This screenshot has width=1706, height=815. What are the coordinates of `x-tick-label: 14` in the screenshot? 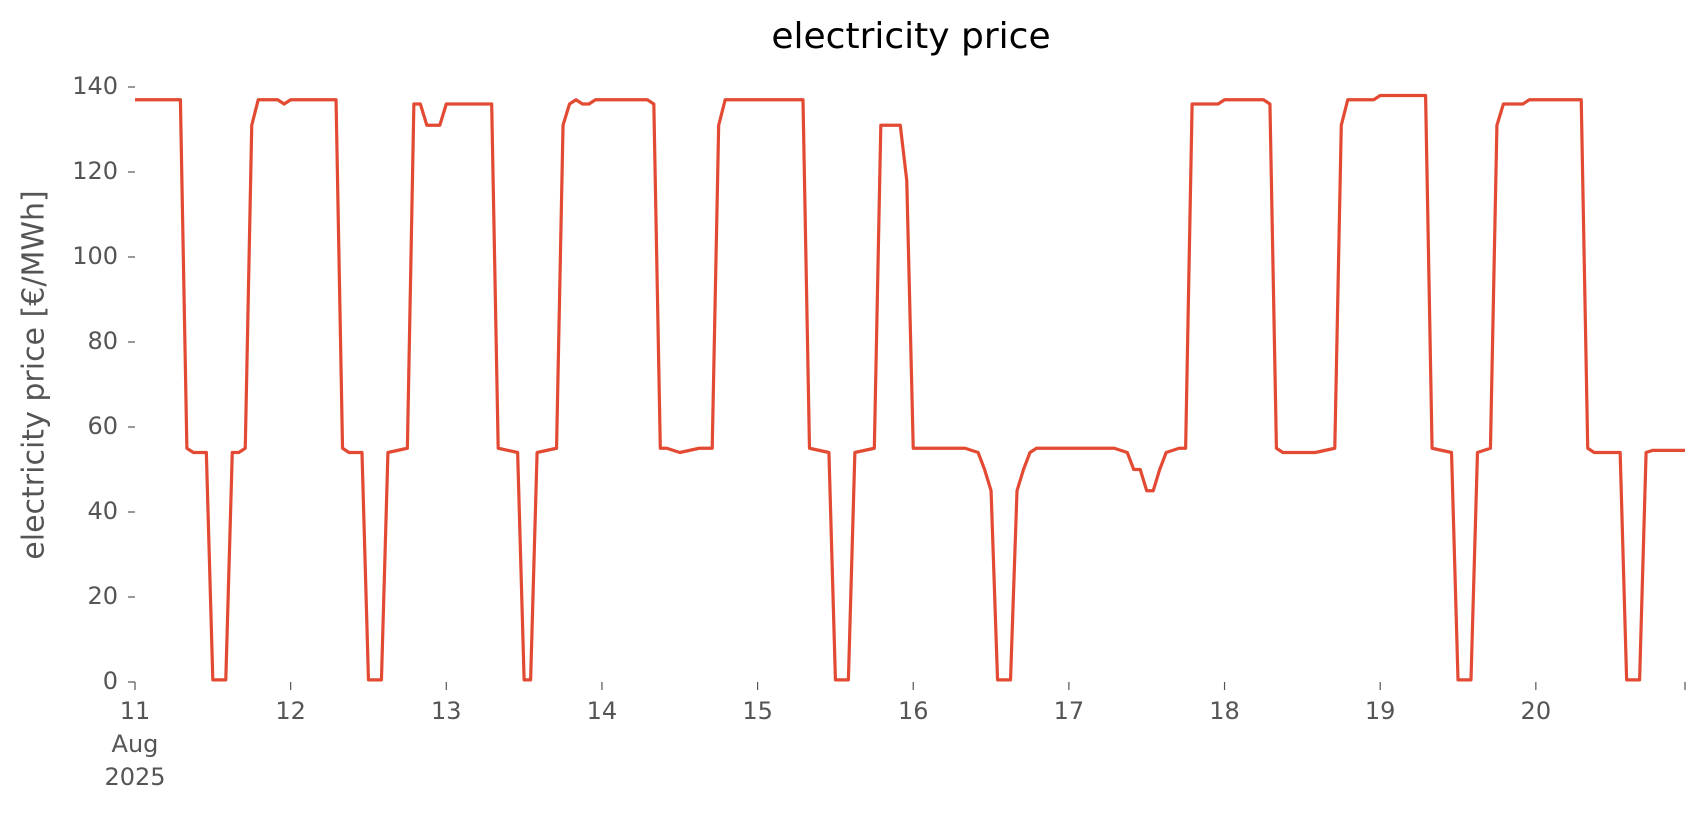 It's located at (602, 711).